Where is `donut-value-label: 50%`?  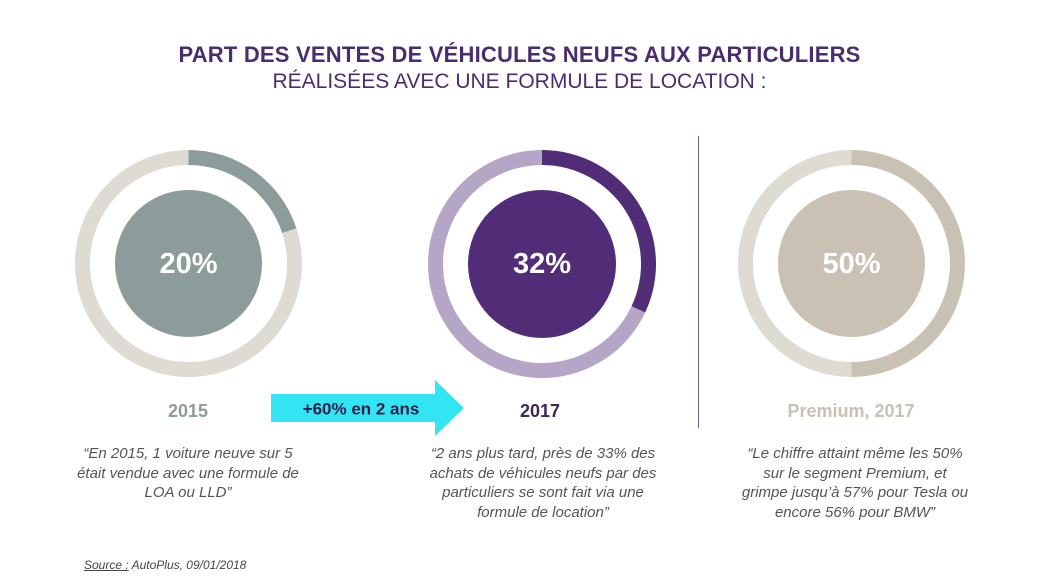 donut-value-label: 50% is located at coordinates (851, 264).